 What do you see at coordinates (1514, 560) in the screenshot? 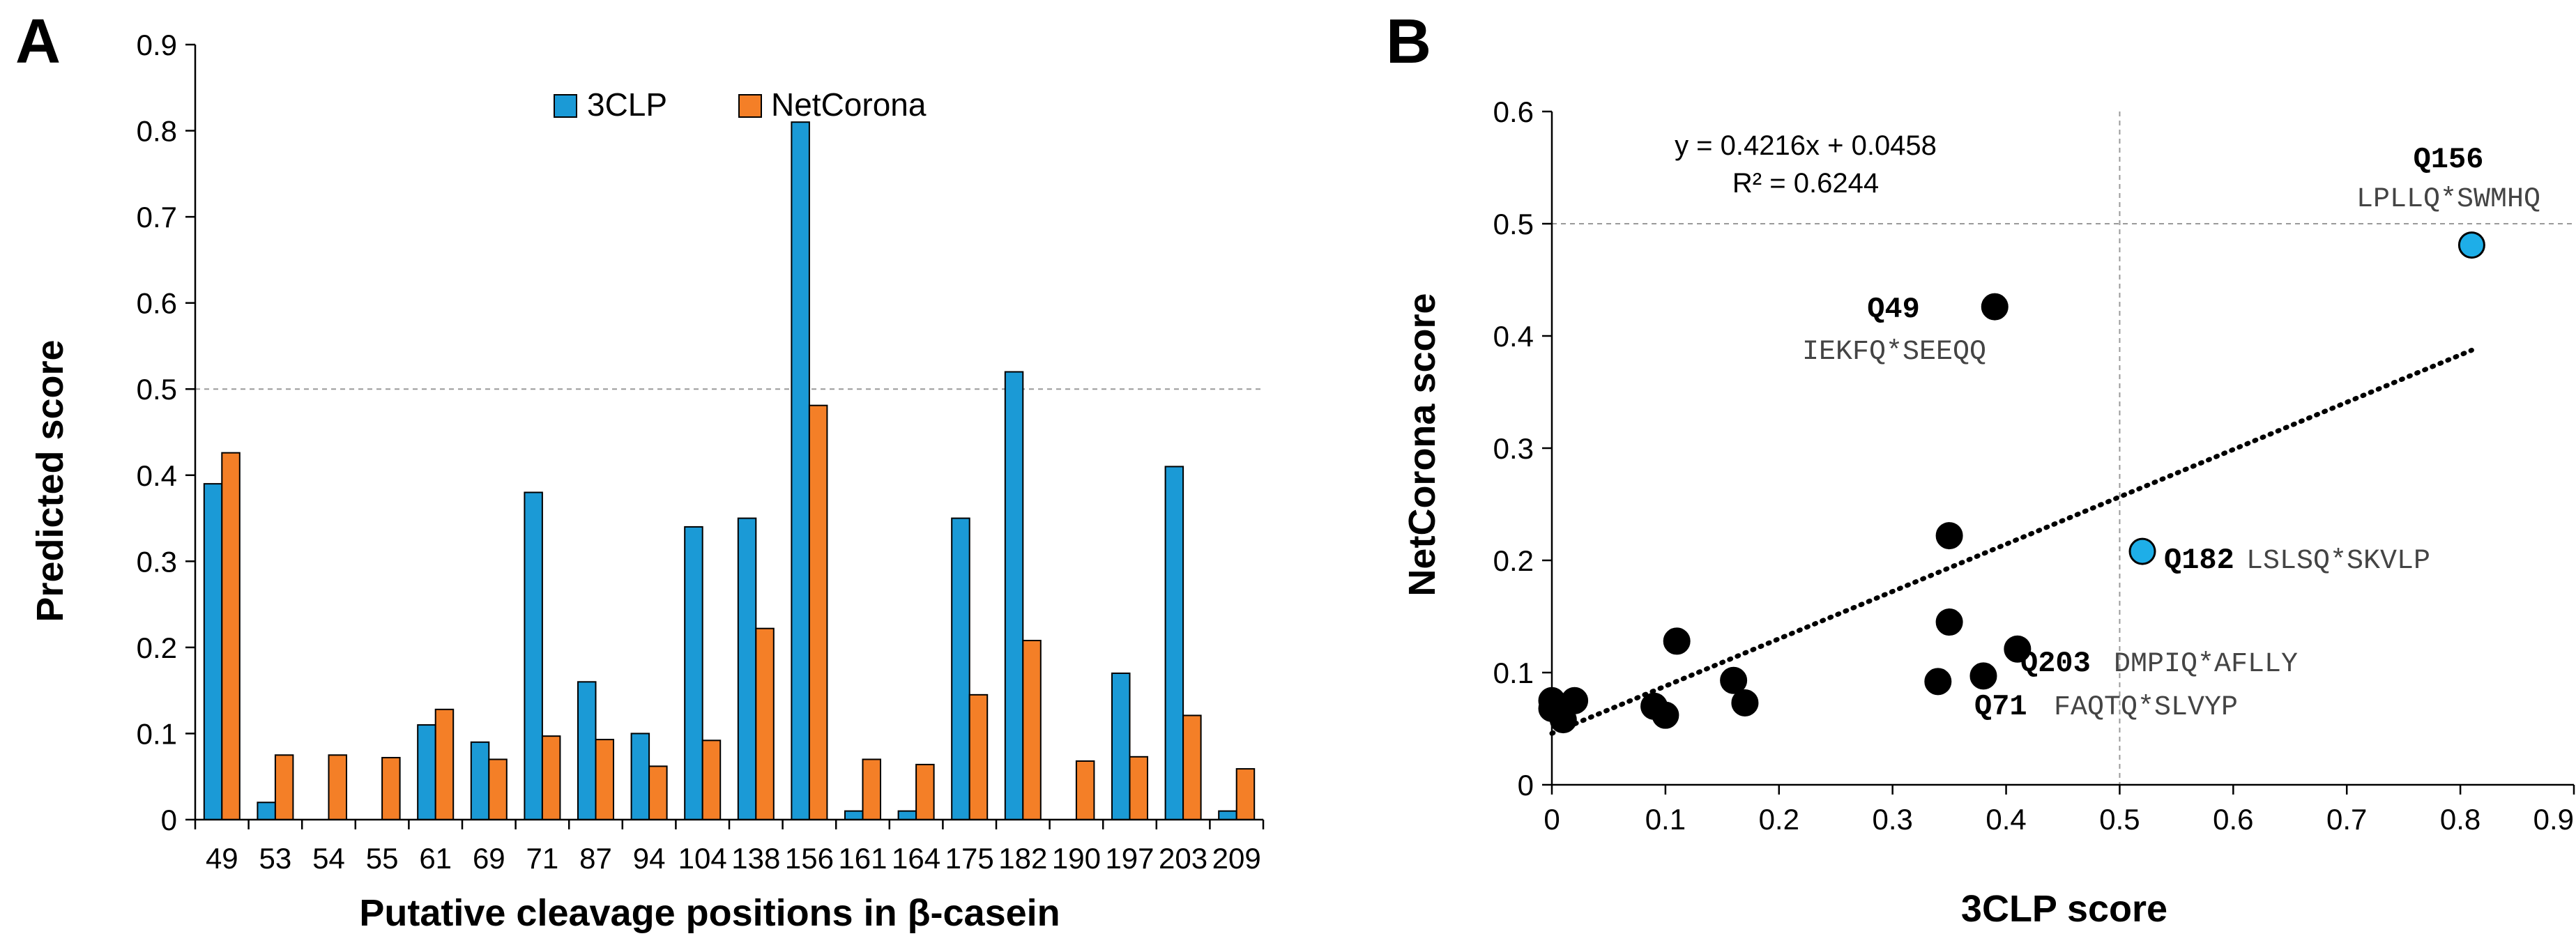
I see `y-tick-label-b: 0.2` at bounding box center [1514, 560].